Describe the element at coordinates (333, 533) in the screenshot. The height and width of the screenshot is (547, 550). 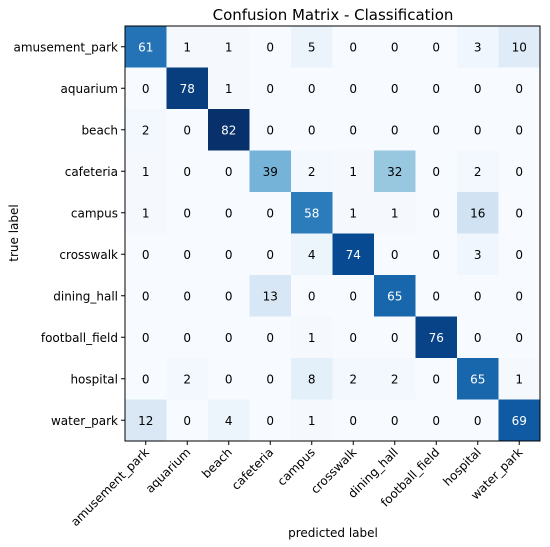
I see `x-axis-label: predicted label` at that location.